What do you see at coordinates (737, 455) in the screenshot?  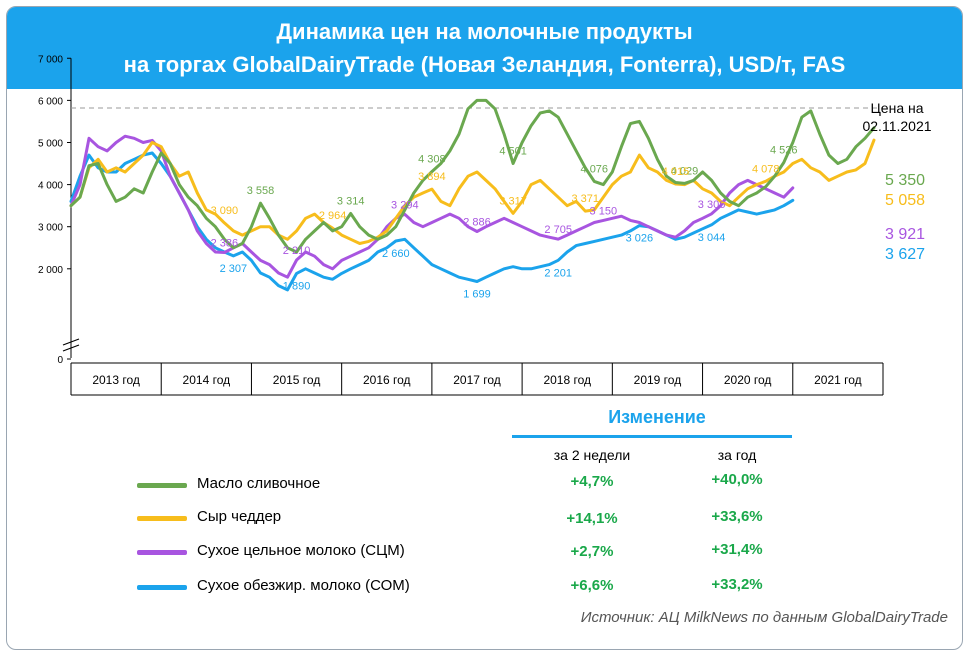 I see `column-header-year: за год` at bounding box center [737, 455].